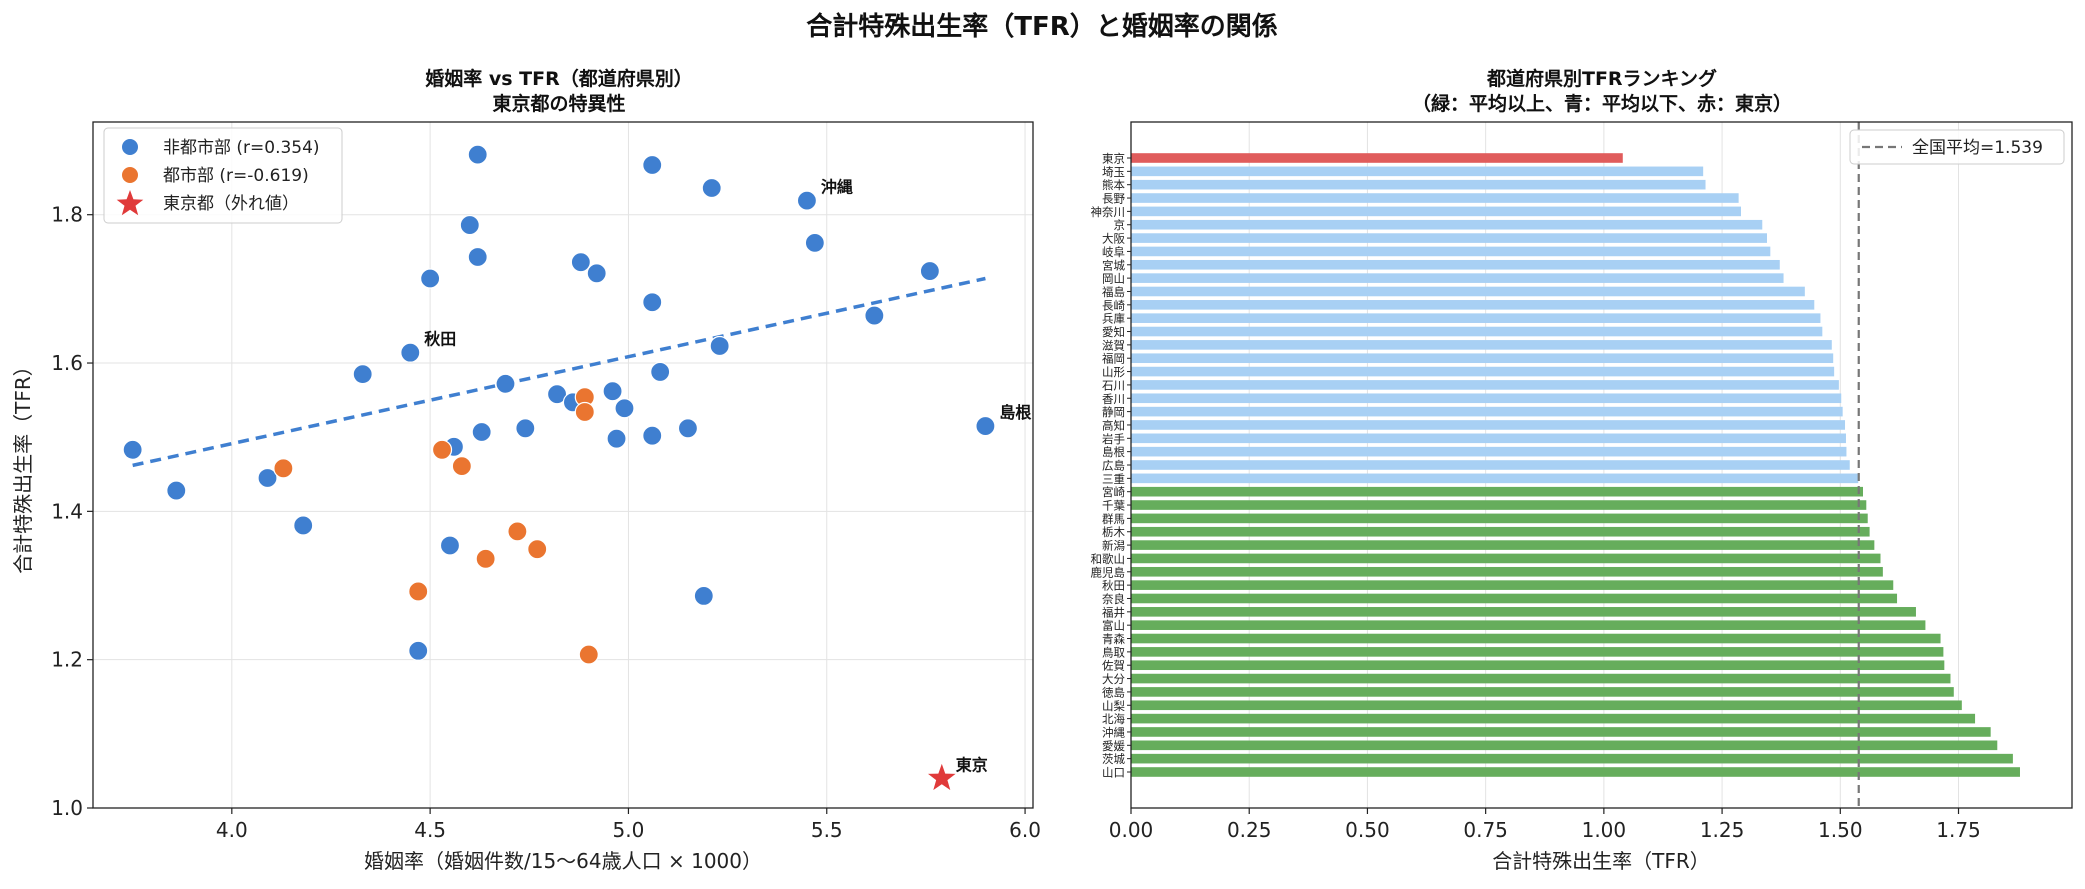 The image size is (2085, 889). I want to click on bar-北海, so click(1553, 718).